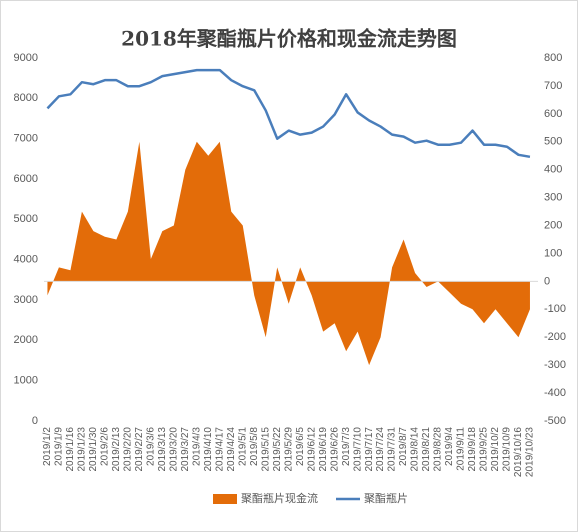  What do you see at coordinates (553, 253) in the screenshot?
I see `y2-tick-label: 100` at bounding box center [553, 253].